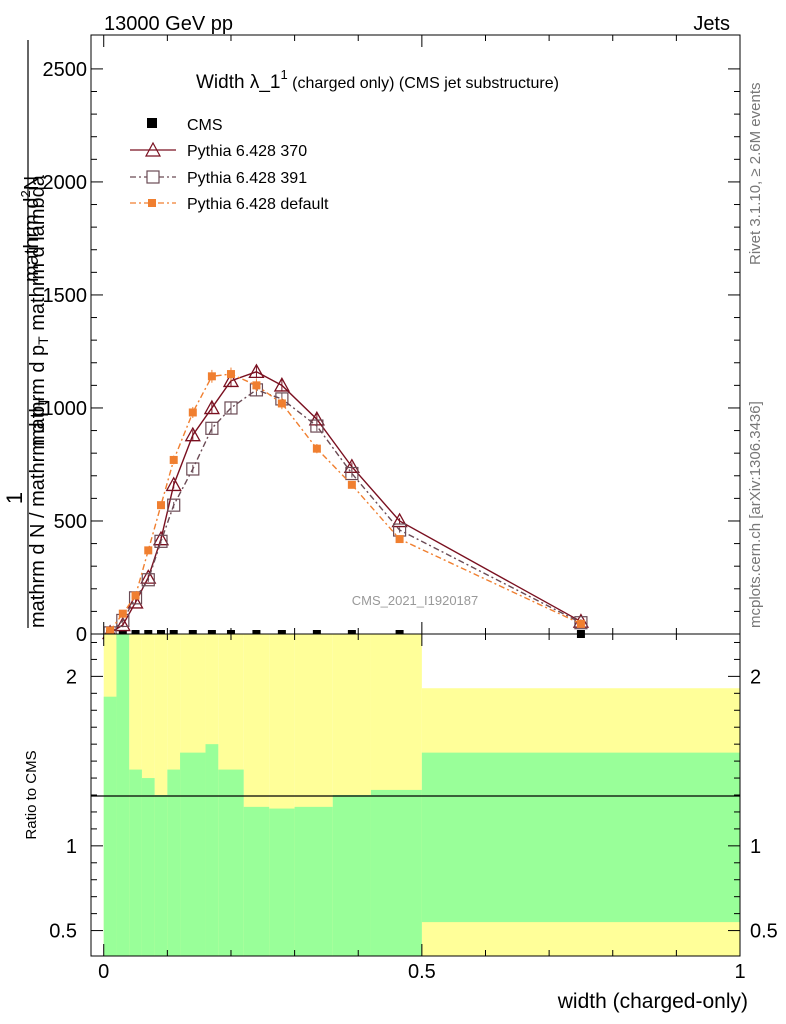 Image resolution: width=786 pixels, height=1024 pixels. What do you see at coordinates (283, 74) in the screenshot?
I see `title-sup: 1` at bounding box center [283, 74].